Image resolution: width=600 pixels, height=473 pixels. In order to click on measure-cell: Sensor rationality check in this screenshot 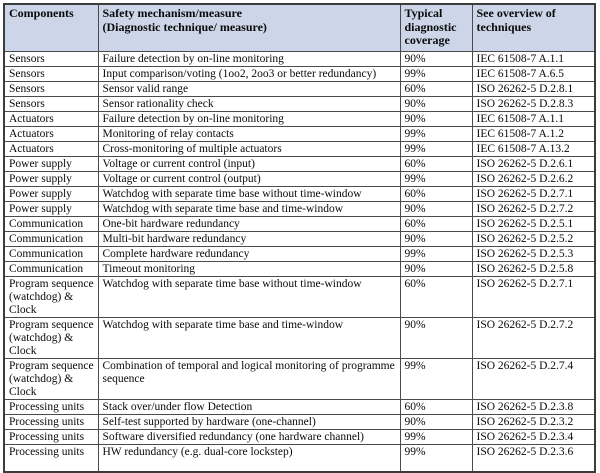, I will do `click(249, 103)`.